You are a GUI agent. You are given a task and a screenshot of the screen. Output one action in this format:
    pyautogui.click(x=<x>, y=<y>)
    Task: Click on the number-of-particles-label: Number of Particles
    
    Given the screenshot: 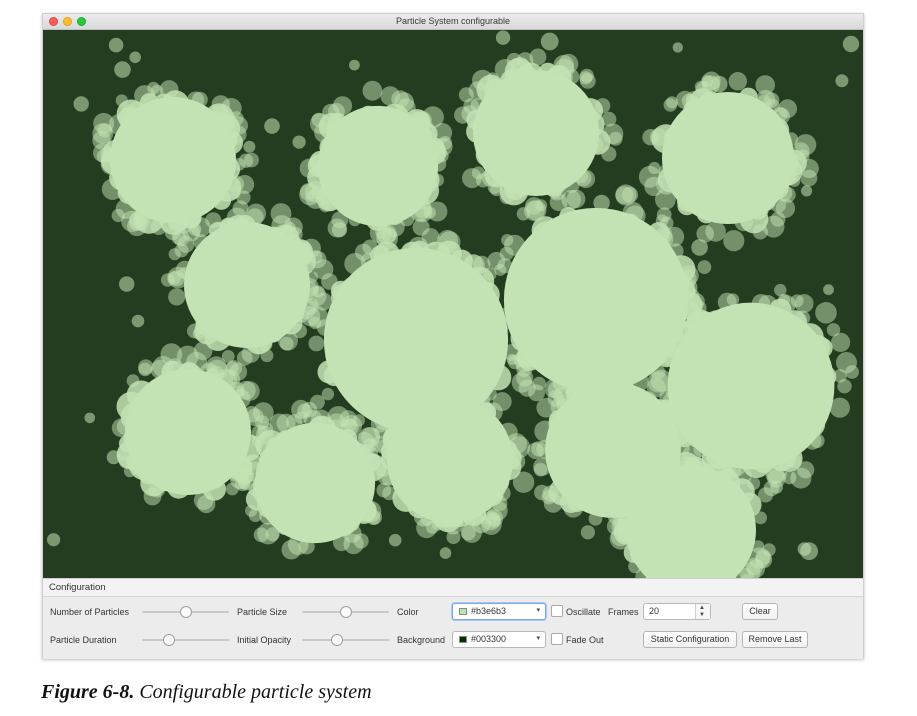 What is the action you would take?
    pyautogui.click(x=90, y=612)
    